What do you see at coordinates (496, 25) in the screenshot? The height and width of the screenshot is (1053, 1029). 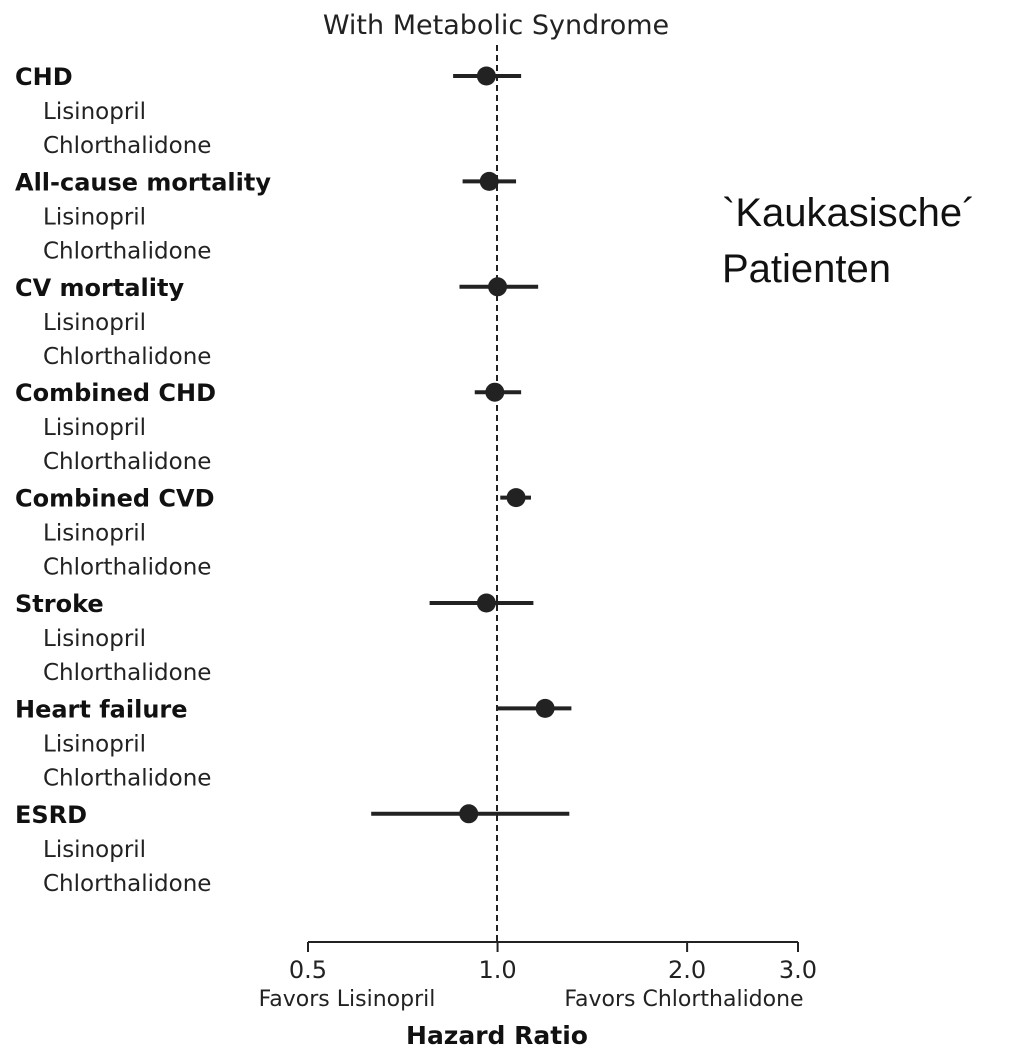 I see `chart-title: With Metabolic Syndrome` at bounding box center [496, 25].